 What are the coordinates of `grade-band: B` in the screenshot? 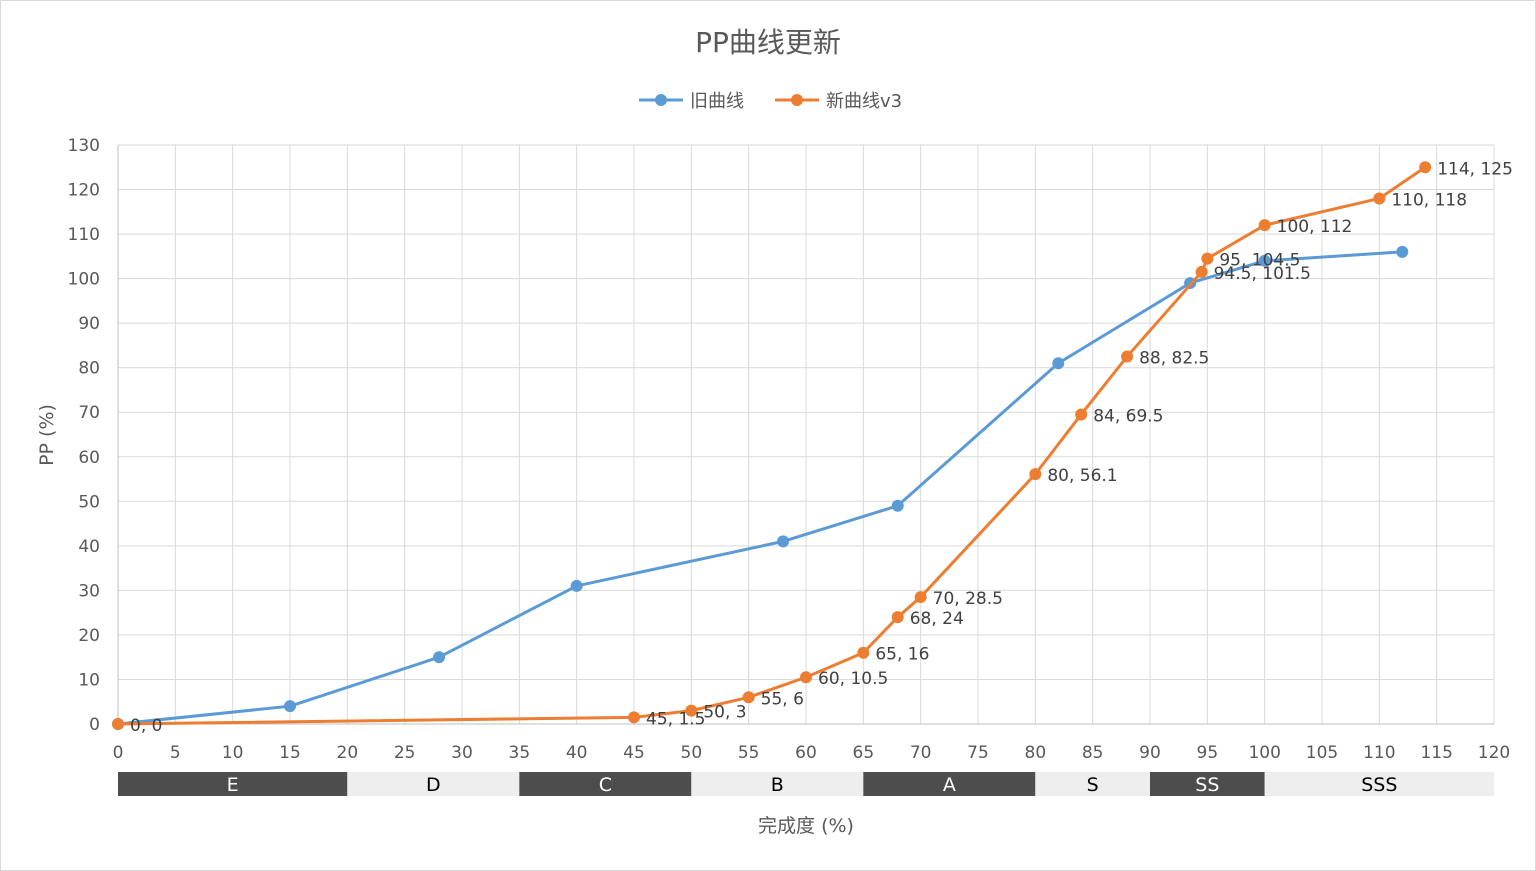 It's located at (777, 784).